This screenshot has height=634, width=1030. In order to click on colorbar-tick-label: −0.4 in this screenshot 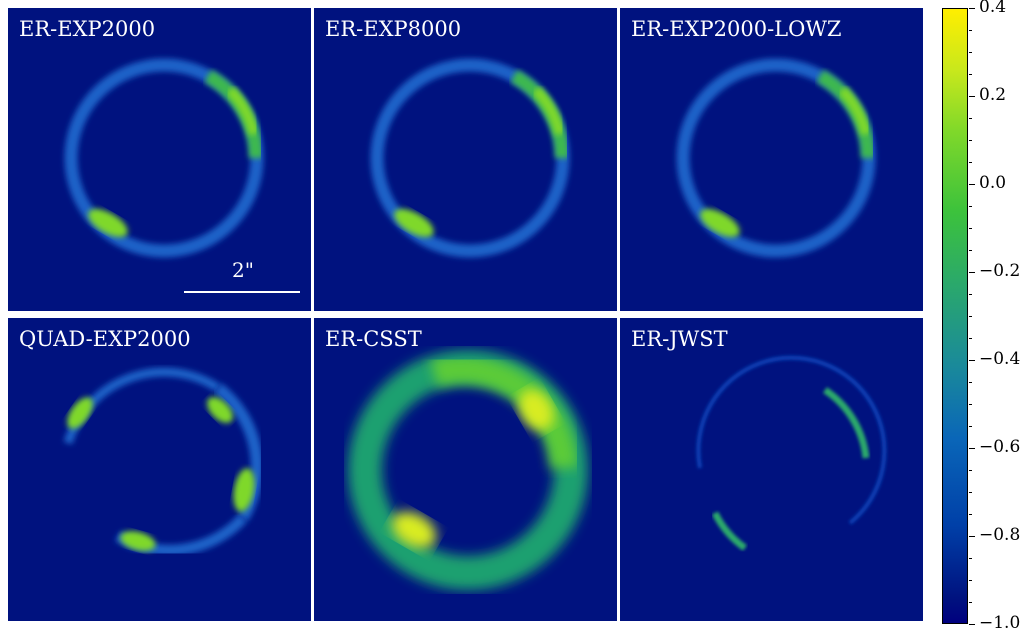, I will do `click(1000, 359)`.